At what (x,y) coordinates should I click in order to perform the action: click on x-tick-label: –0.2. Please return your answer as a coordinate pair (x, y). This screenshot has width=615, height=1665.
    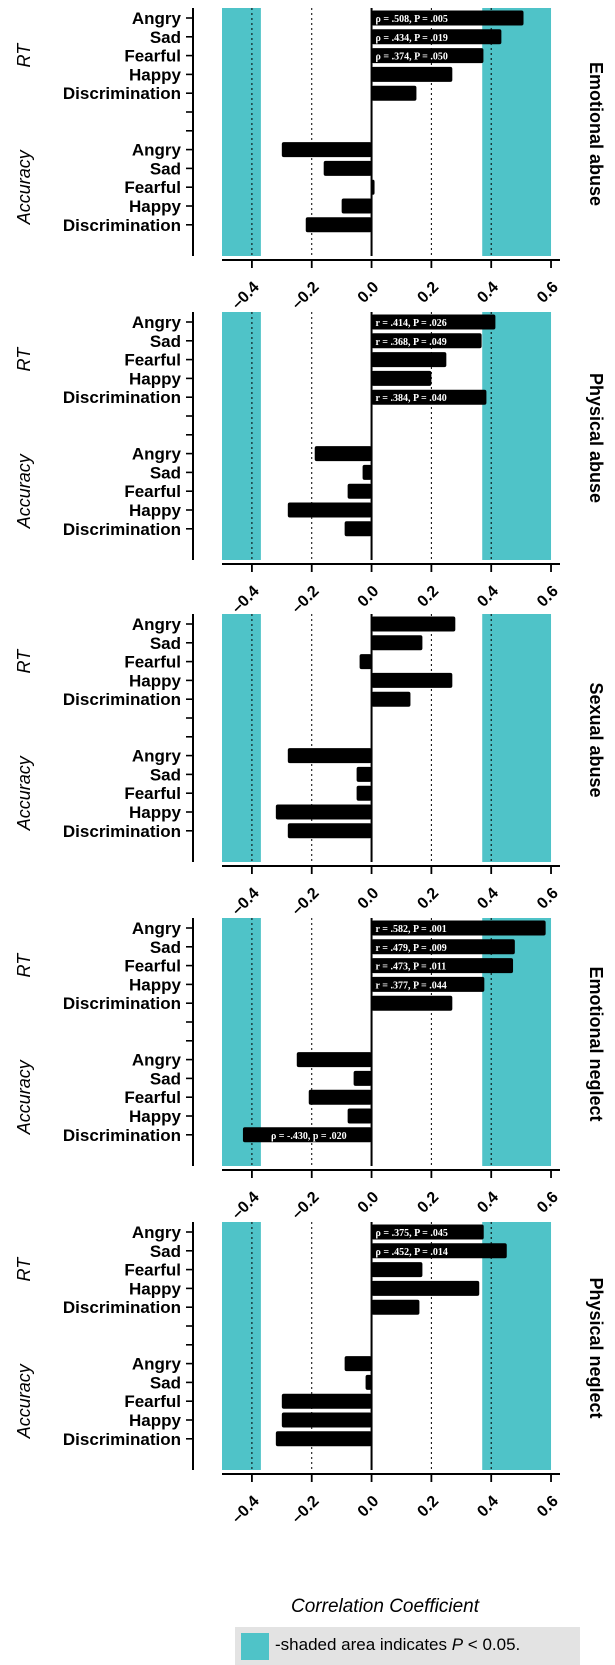
    Looking at the image, I should click on (306, 1510).